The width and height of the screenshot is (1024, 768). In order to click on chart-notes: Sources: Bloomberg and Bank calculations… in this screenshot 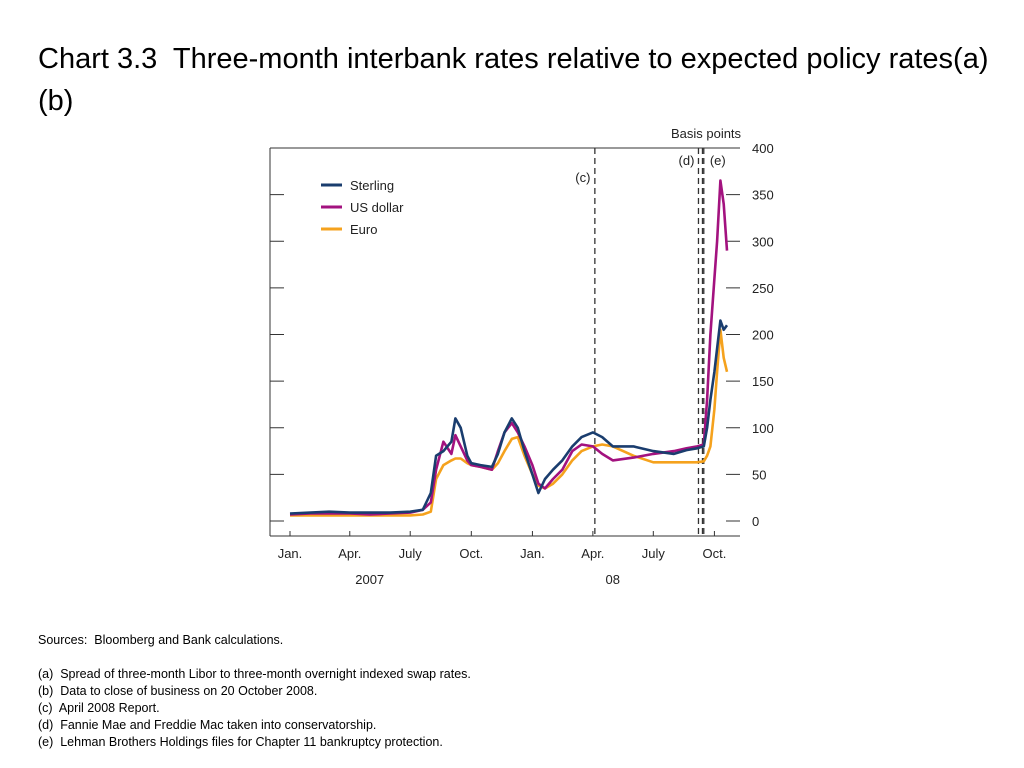, I will do `click(254, 691)`.